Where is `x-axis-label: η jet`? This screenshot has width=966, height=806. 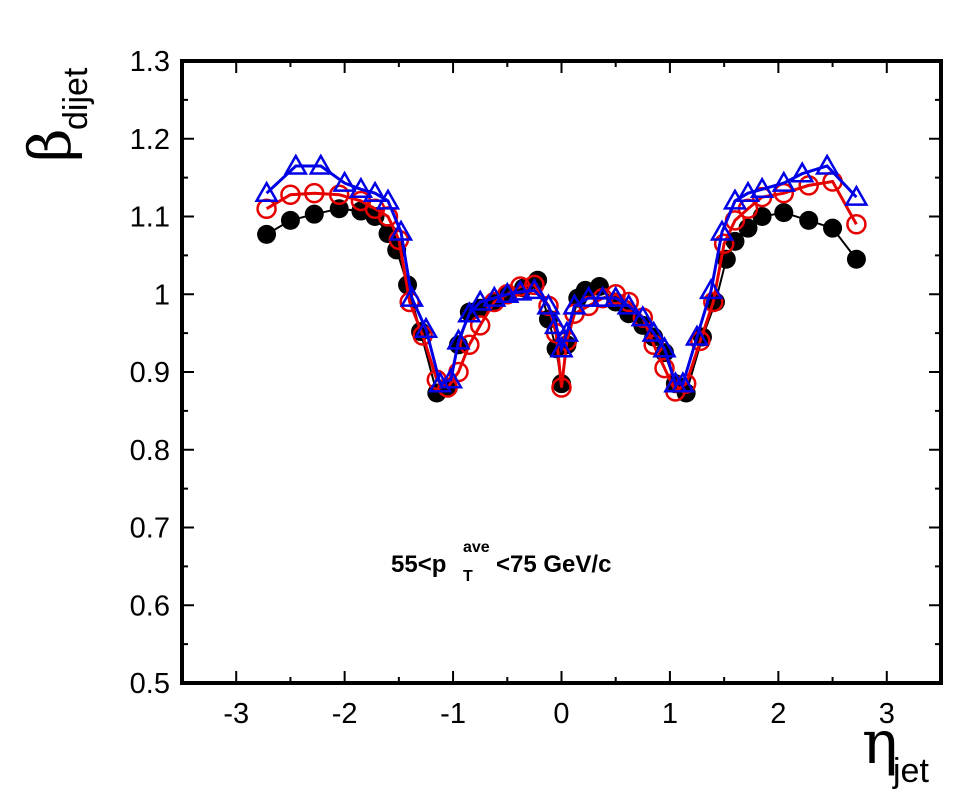 x-axis-label: η jet is located at coordinates (895, 749).